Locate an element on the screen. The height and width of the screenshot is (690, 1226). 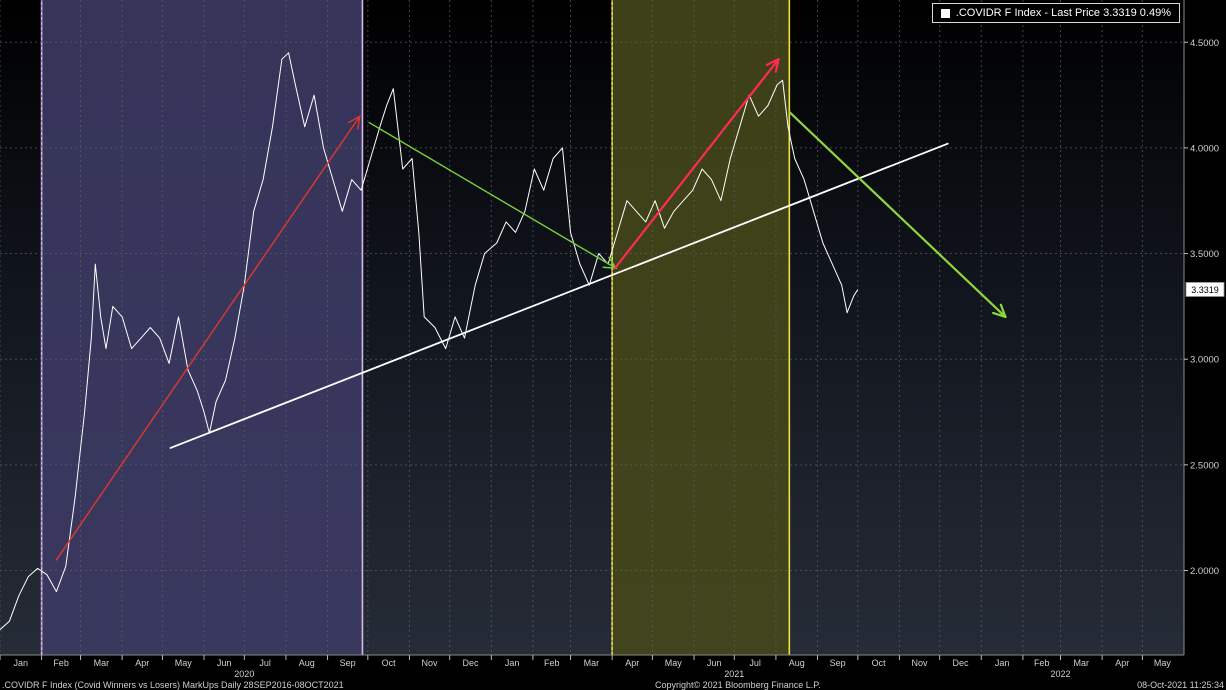
x-tick-label-8: Aug is located at coordinates (307, 663).